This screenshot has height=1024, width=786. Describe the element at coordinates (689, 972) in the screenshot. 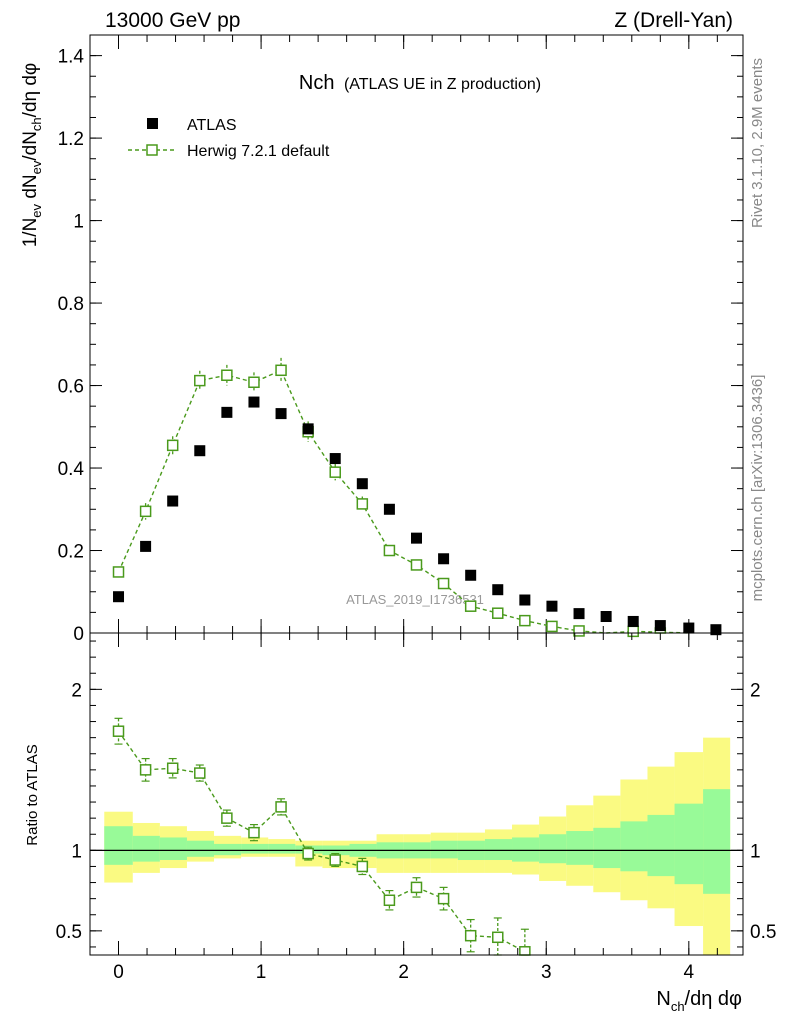

I see `ratio-xtick-label: 4` at that location.